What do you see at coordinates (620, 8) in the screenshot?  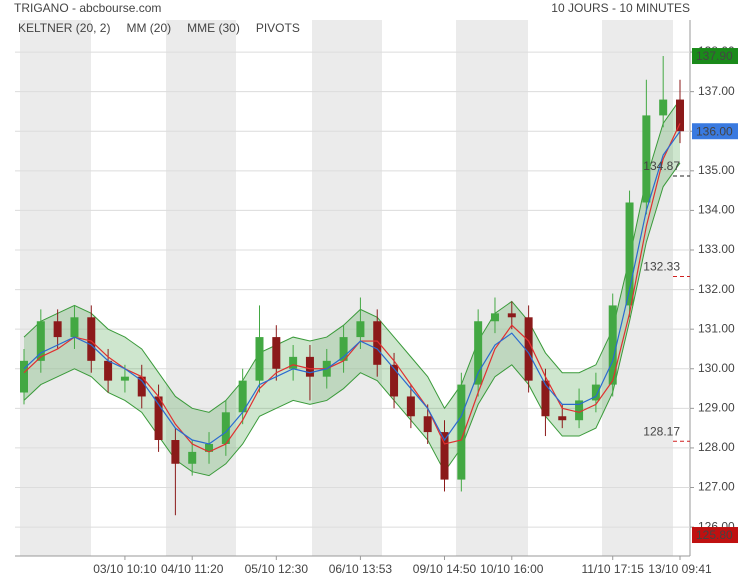 I see `chart-subtitle: 10 JOURS - 10 MINUTES` at bounding box center [620, 8].